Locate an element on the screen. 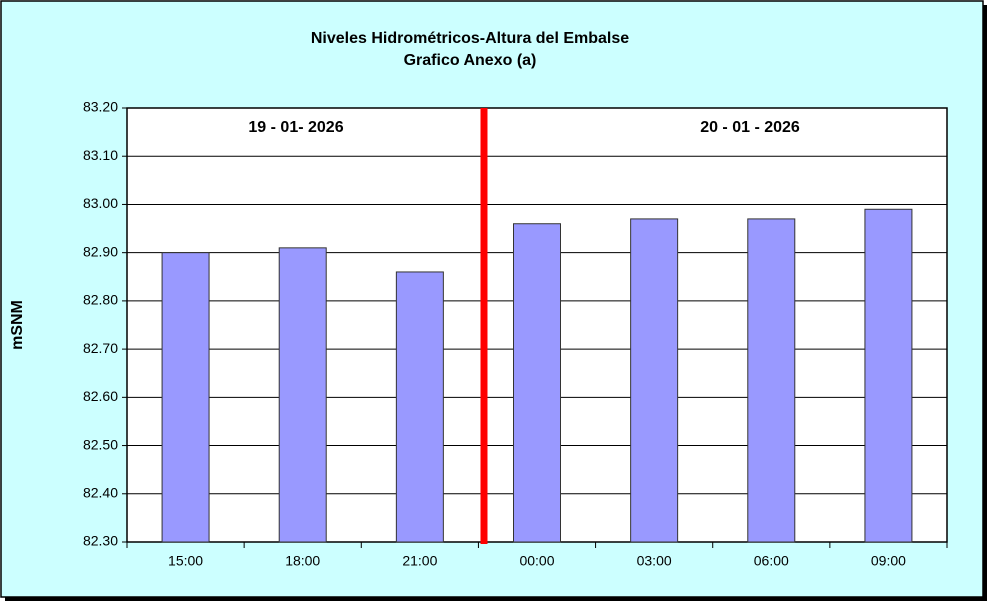 This screenshot has height=603, width=989. y-tick-label: 83.20 is located at coordinates (100, 107).